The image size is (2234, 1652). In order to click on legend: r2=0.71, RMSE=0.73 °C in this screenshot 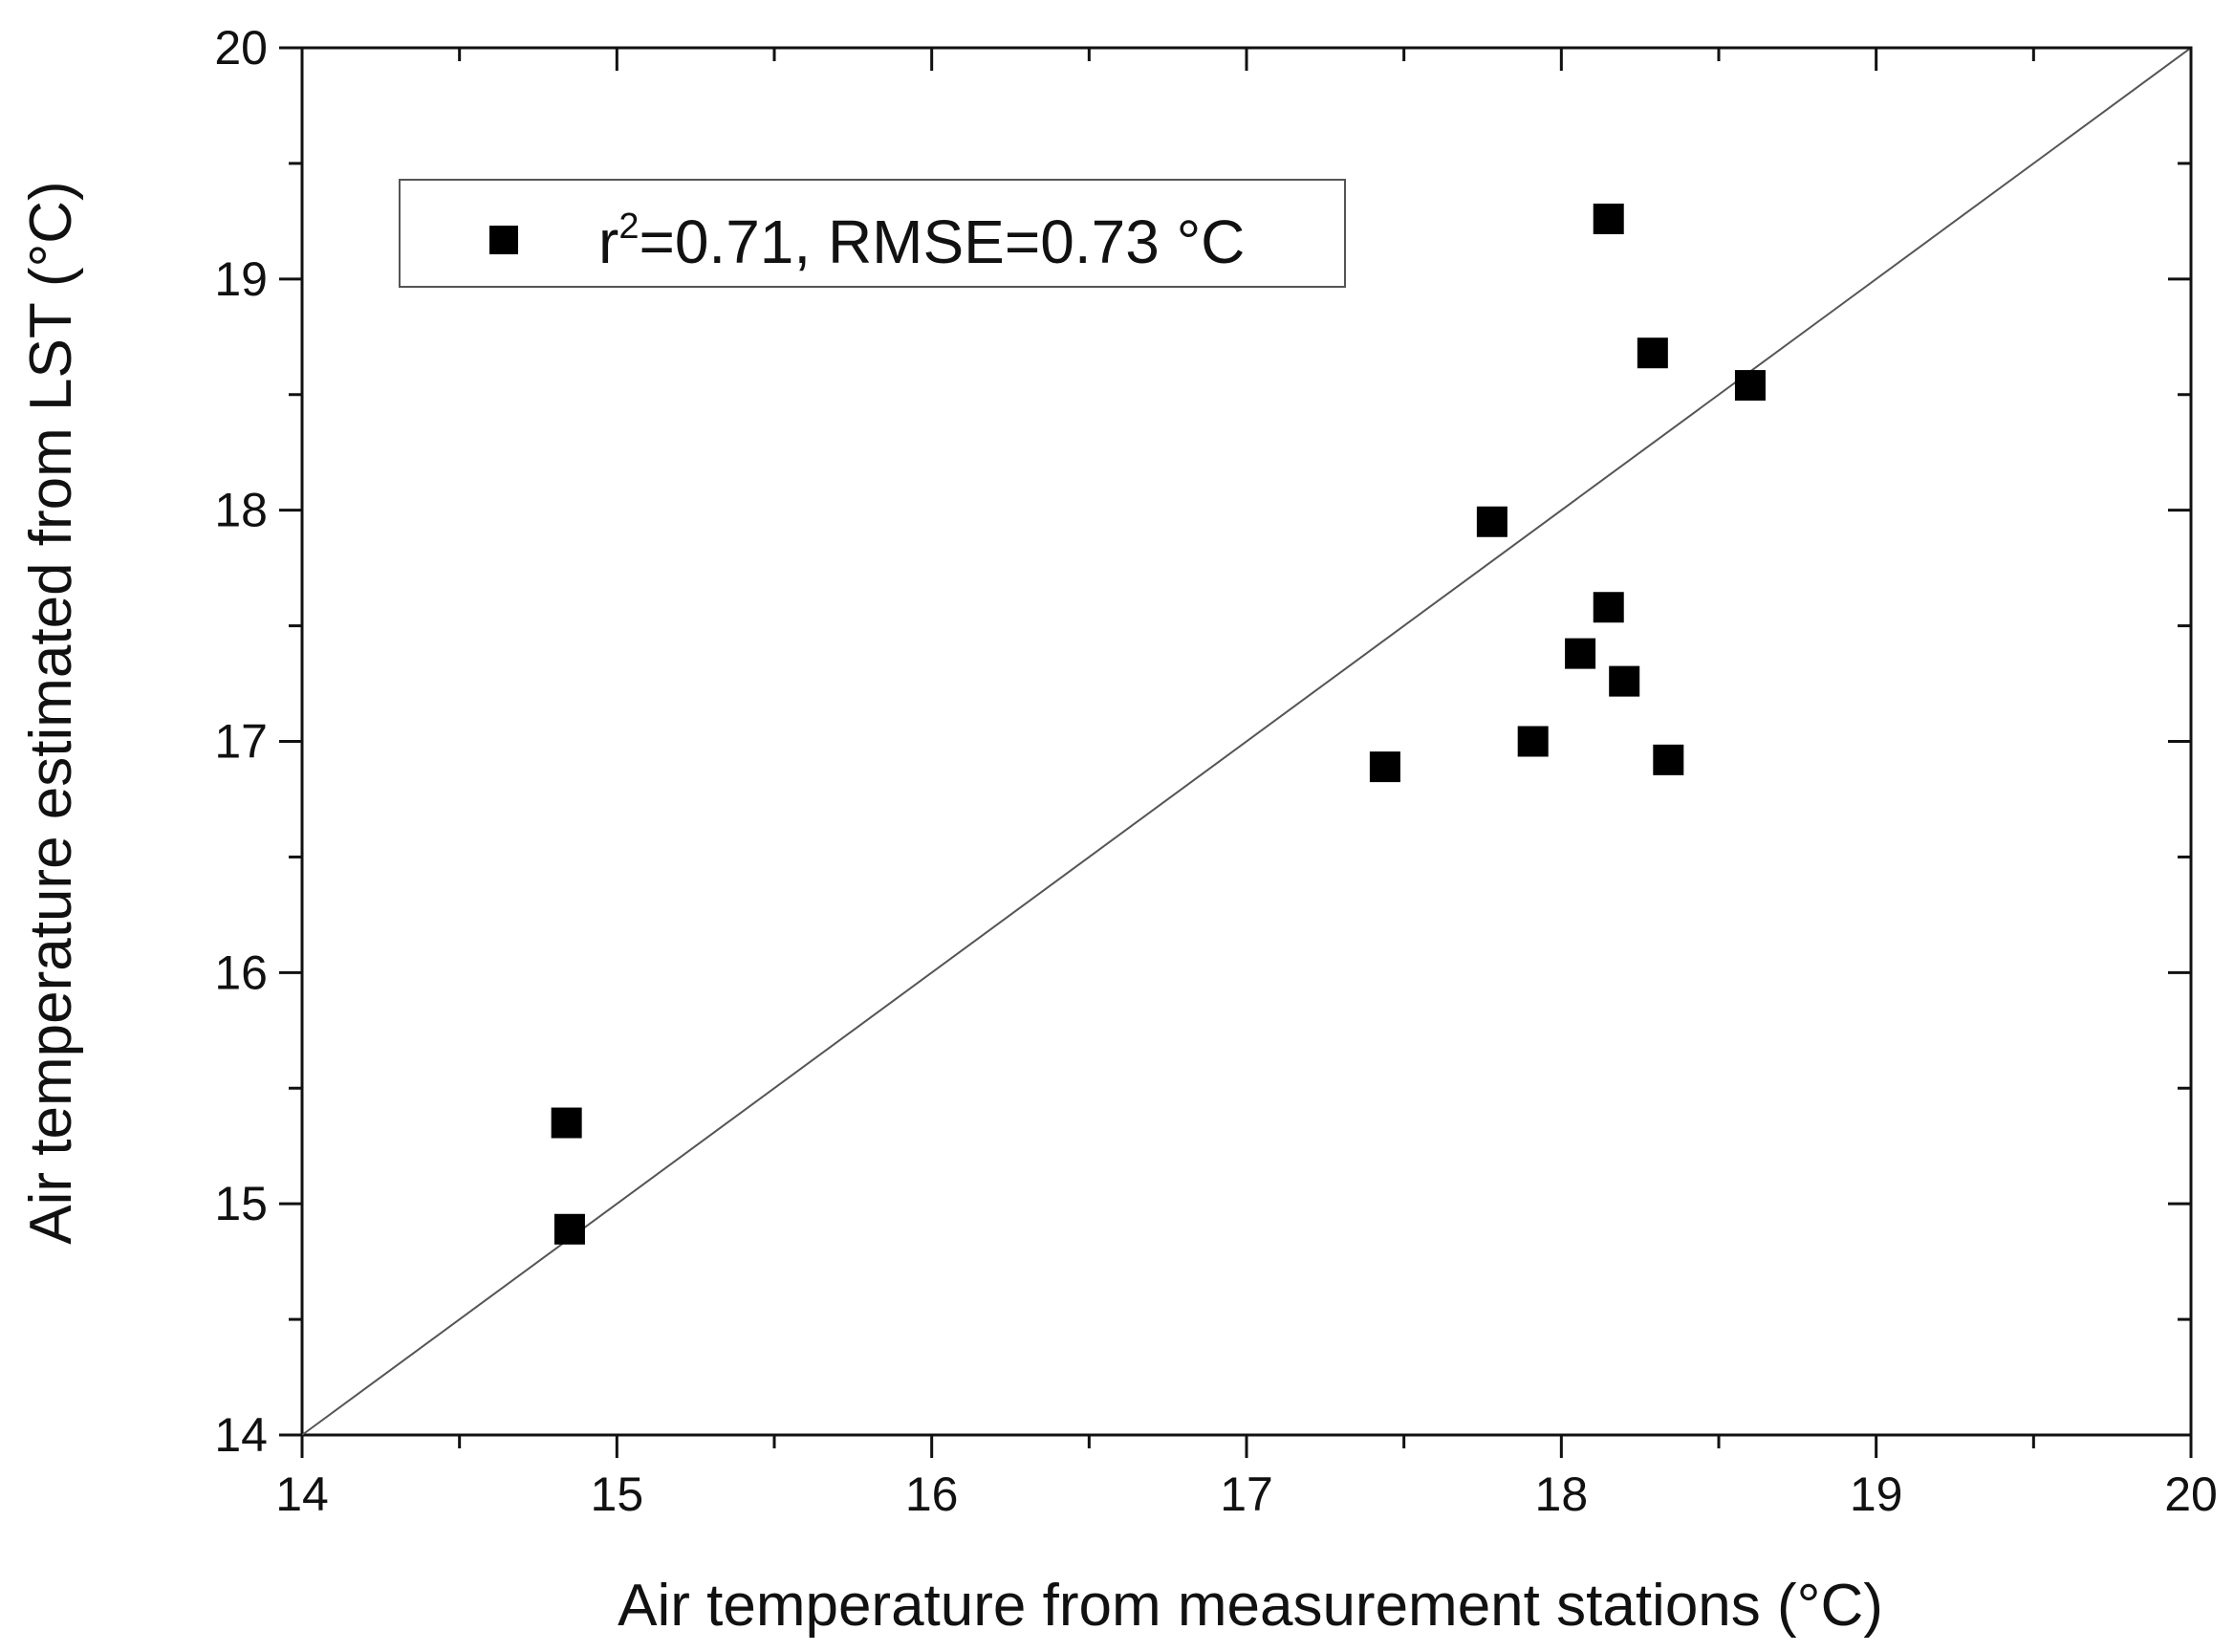, I will do `click(872, 233)`.